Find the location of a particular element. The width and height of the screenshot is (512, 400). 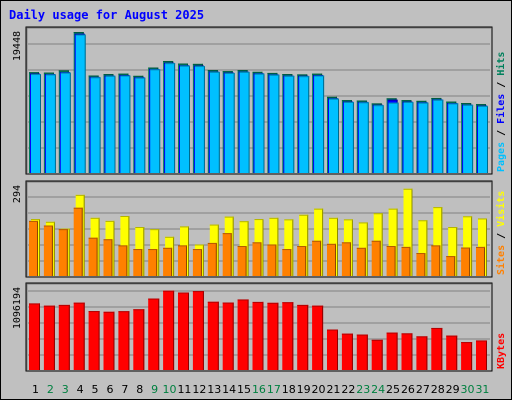

bar-pages-day-2-face is located at coordinates (50, 123).